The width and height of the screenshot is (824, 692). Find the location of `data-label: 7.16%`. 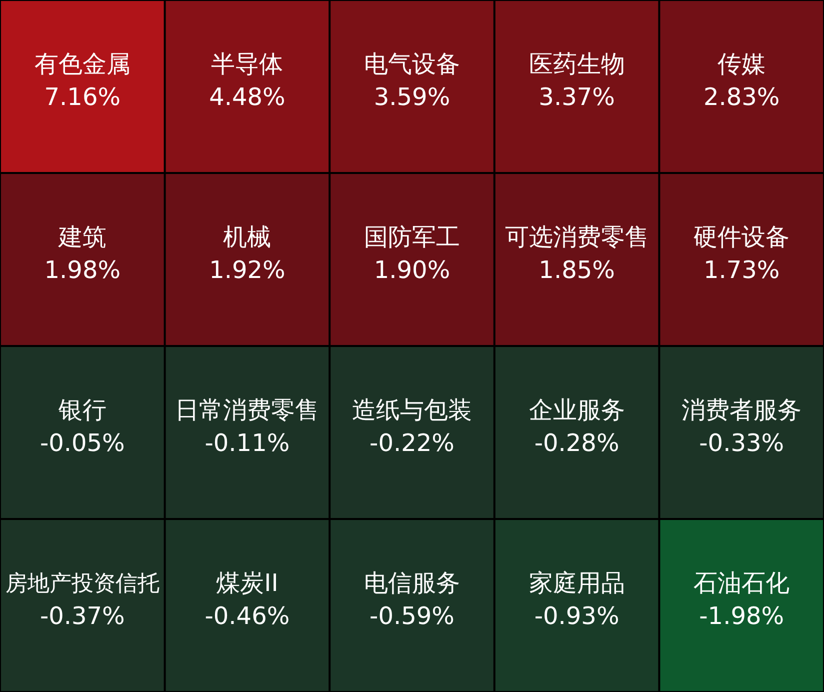

data-label: 7.16% is located at coordinates (82, 97).